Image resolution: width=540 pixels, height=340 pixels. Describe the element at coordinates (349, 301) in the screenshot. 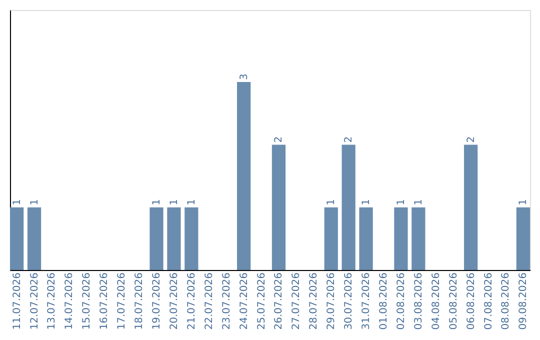

I see `x-tick-label: 30.07.2026` at that location.